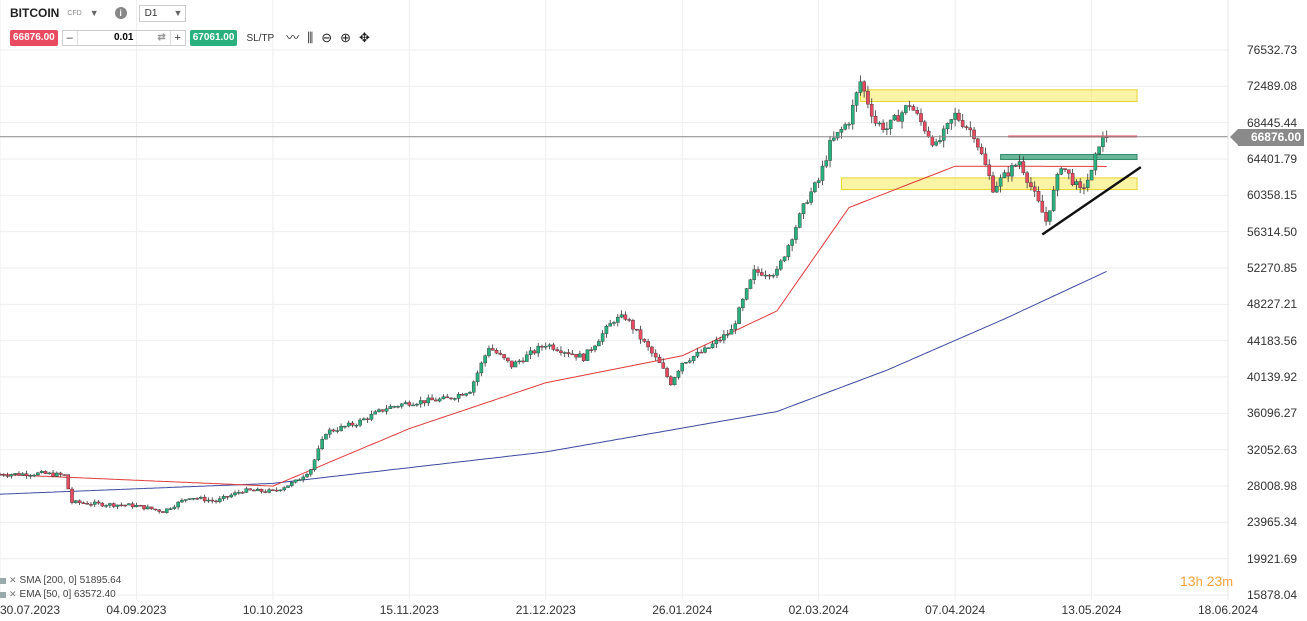 Image resolution: width=1307 pixels, height=621 pixels. What do you see at coordinates (364, 37) in the screenshot?
I see `crosshair-icon: ✥` at bounding box center [364, 37].